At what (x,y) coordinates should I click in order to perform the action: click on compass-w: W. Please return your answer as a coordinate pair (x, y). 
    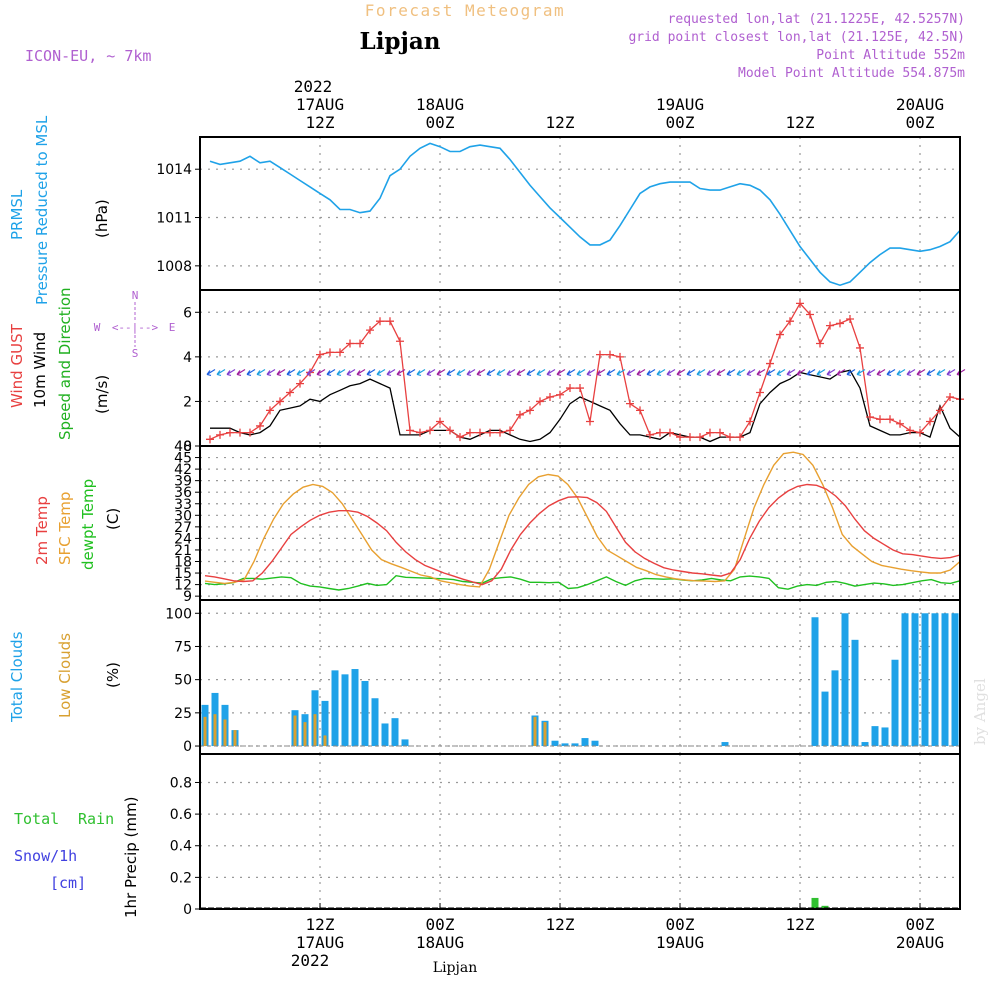
    Looking at the image, I should click on (97, 327).